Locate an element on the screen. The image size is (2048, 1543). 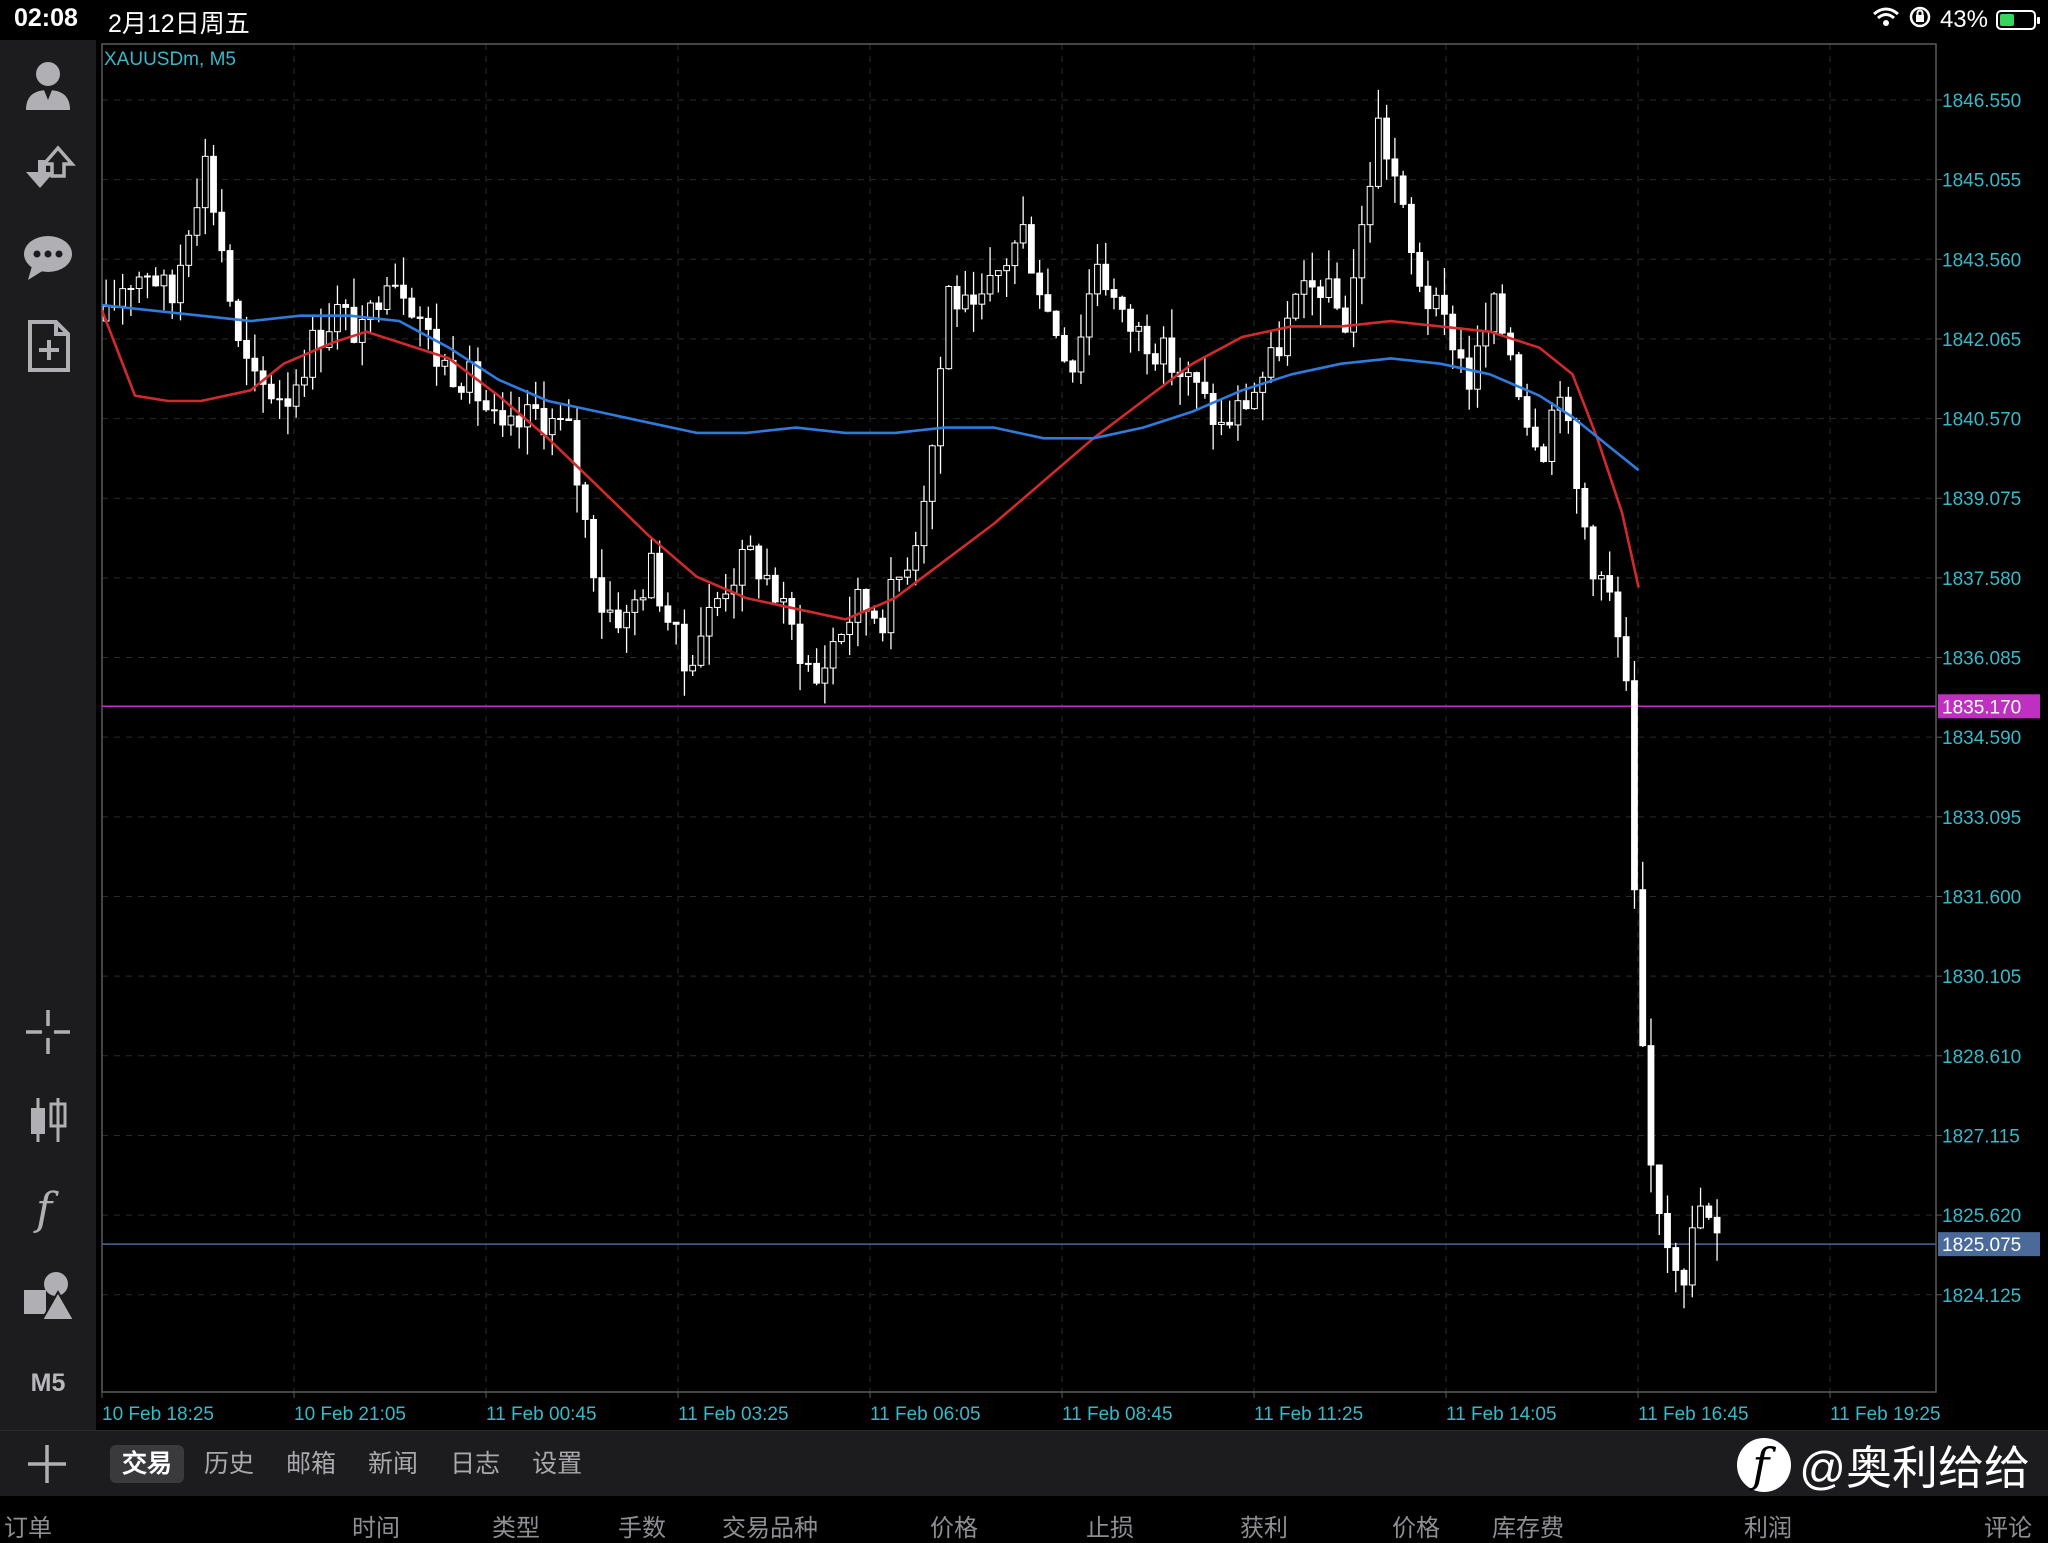
new-order-icon is located at coordinates (48, 346).